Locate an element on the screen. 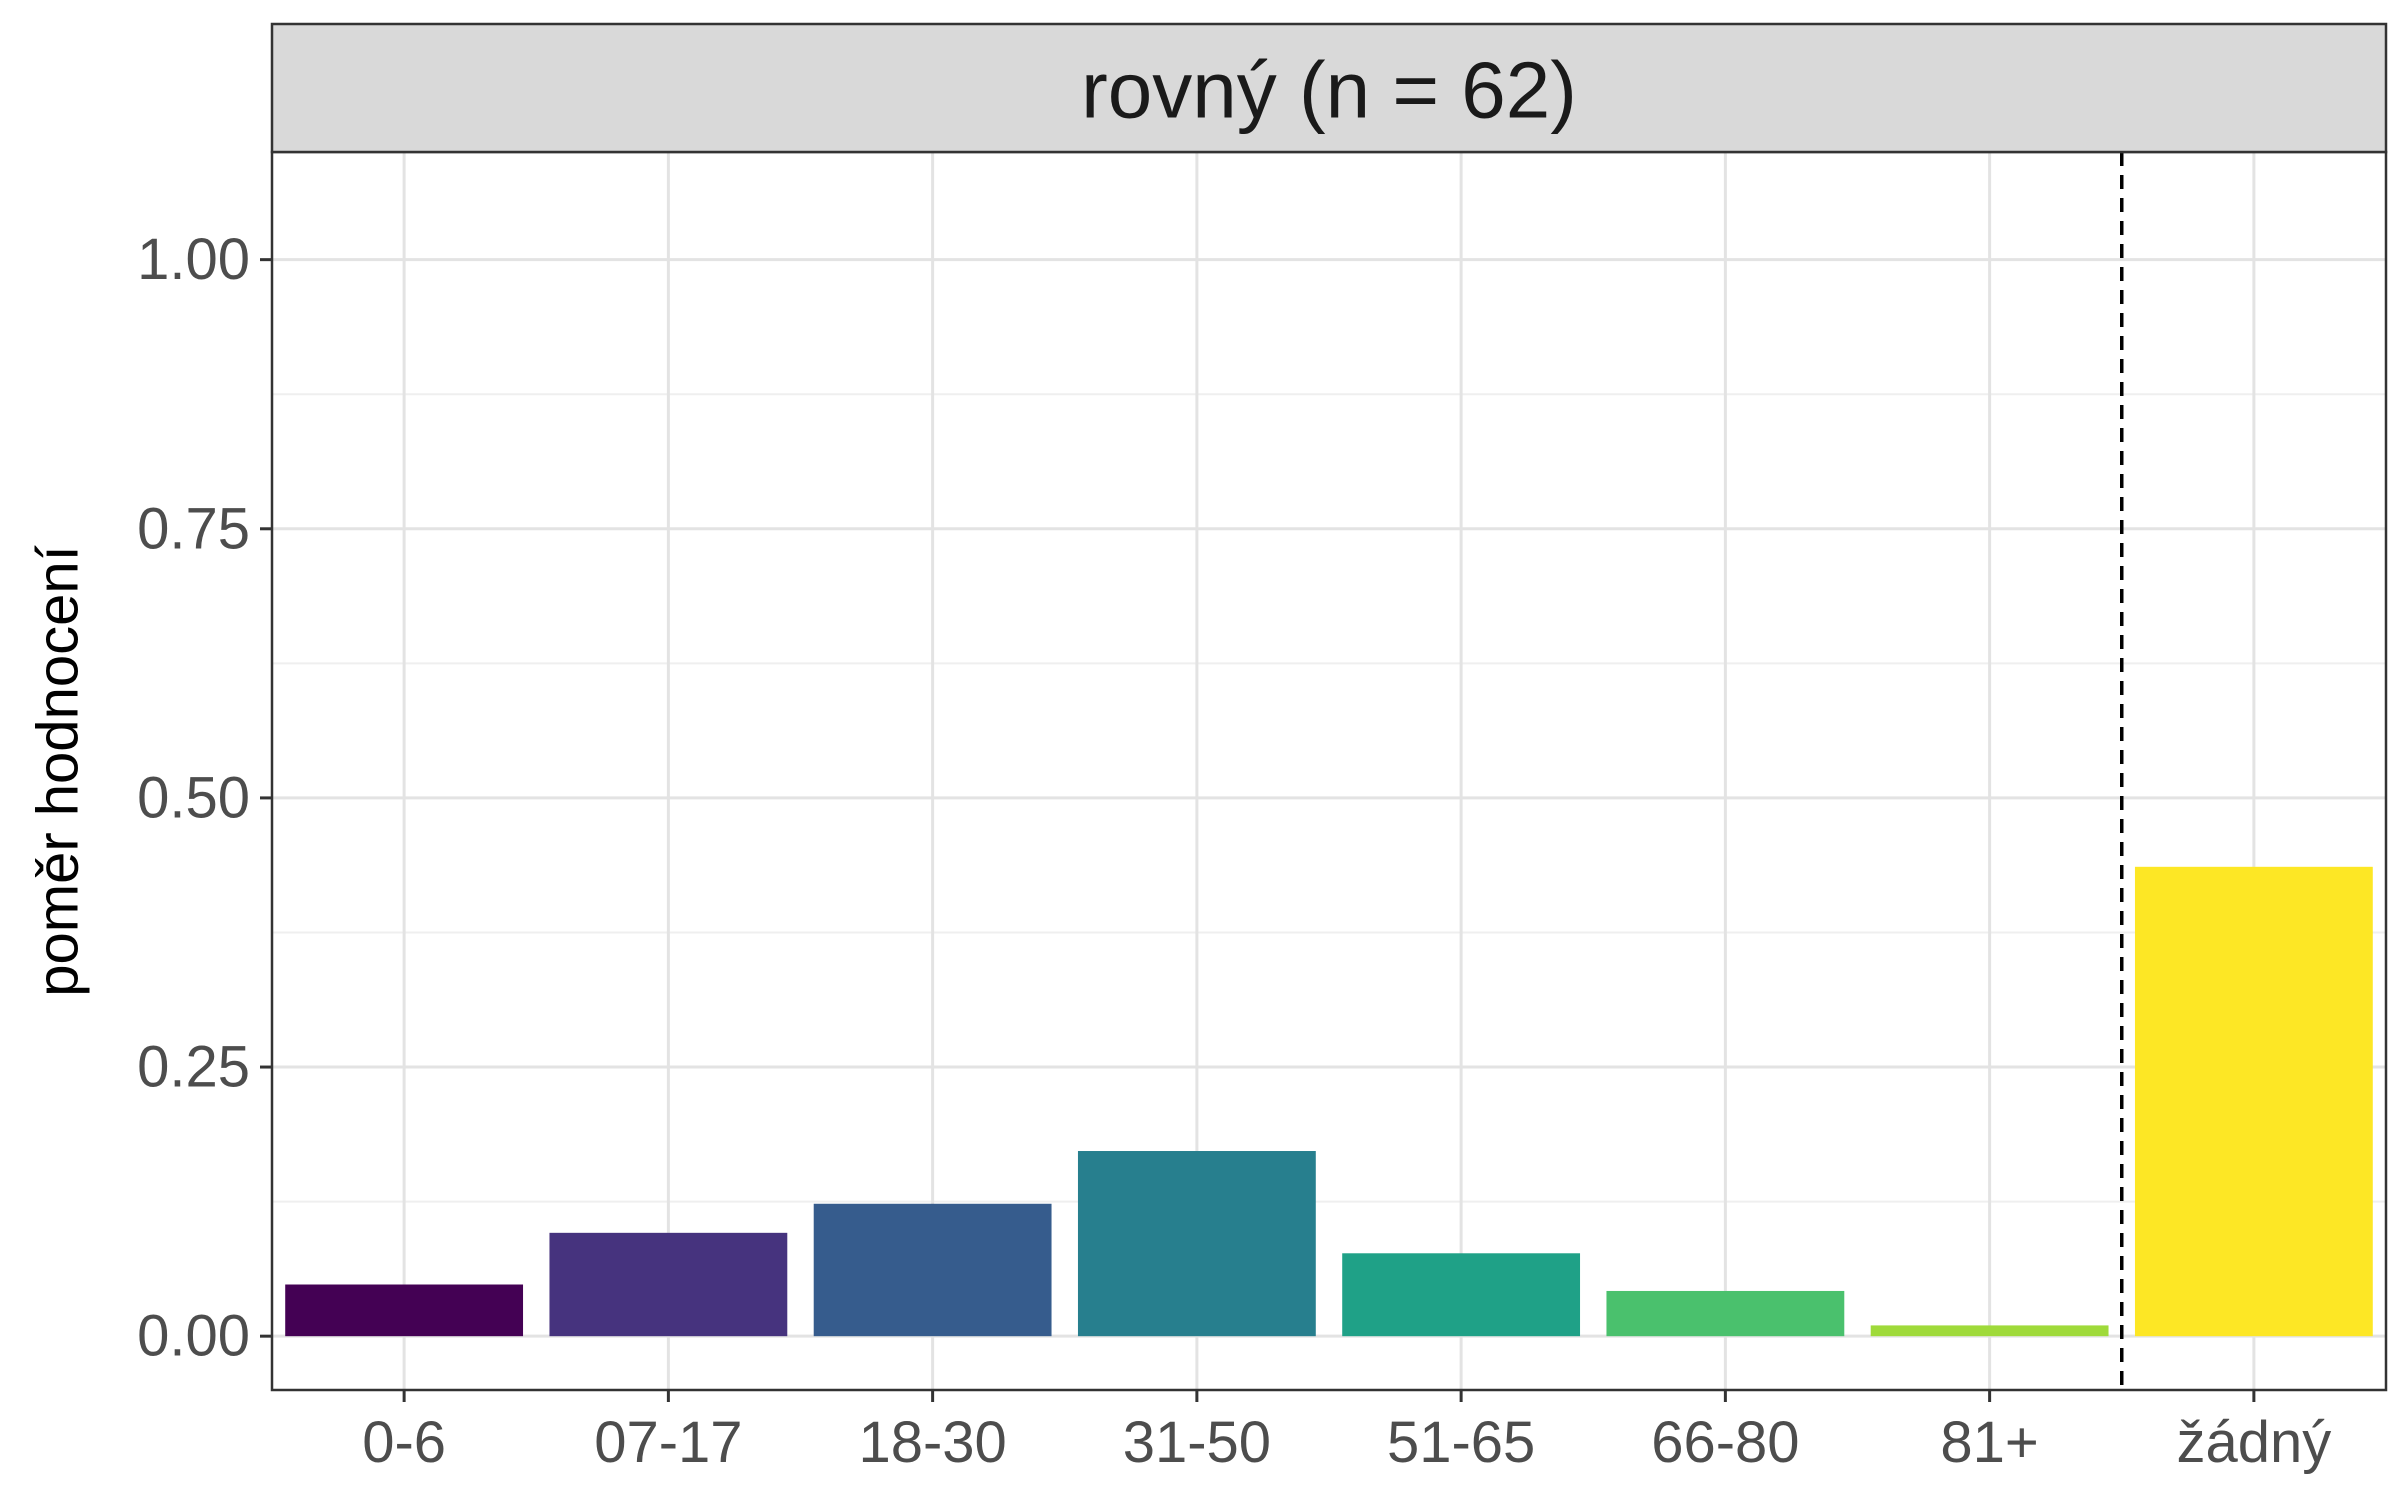 This screenshot has height=1500, width=2400. y-tick-label: 0.00 is located at coordinates (193, 1336).